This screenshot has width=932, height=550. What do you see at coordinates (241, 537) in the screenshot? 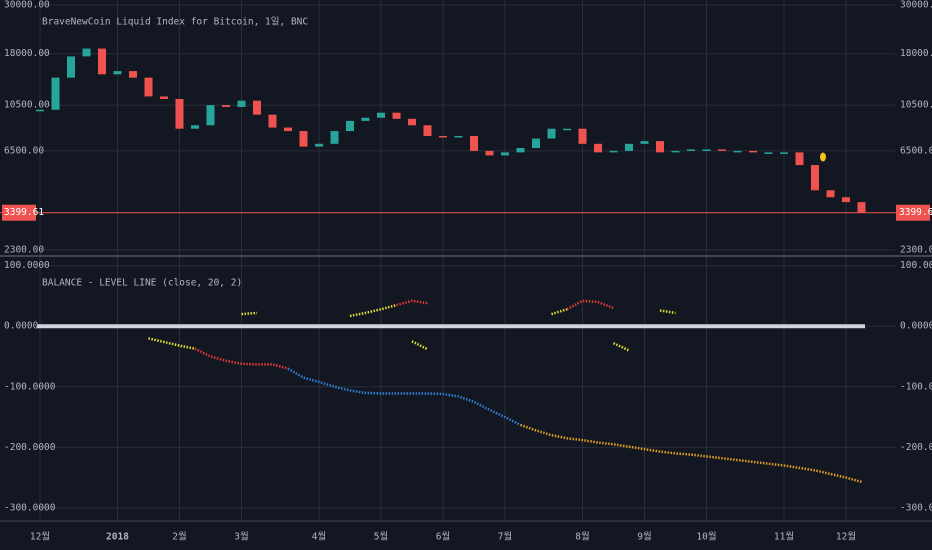
I see `x-tick-label: 3월` at bounding box center [241, 537].